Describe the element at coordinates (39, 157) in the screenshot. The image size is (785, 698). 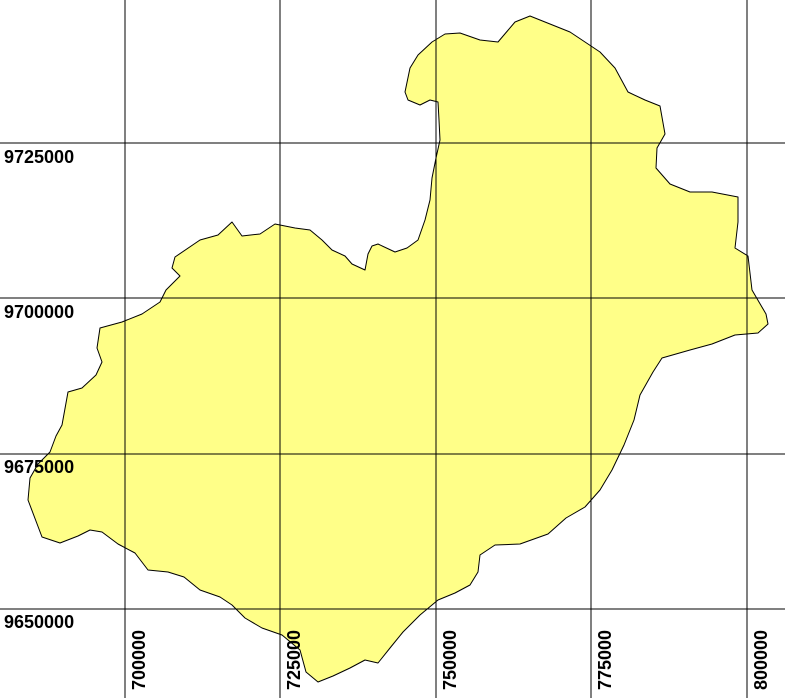
I see `y-label-9725000: 9725000` at that location.